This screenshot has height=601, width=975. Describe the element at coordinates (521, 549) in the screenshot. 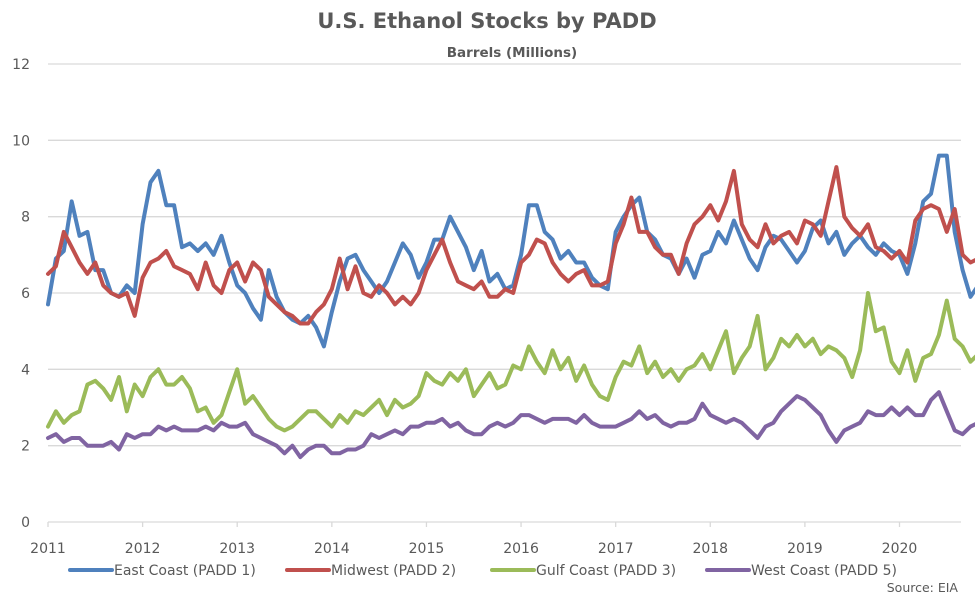

I see `x-tick-label: 2016` at that location.